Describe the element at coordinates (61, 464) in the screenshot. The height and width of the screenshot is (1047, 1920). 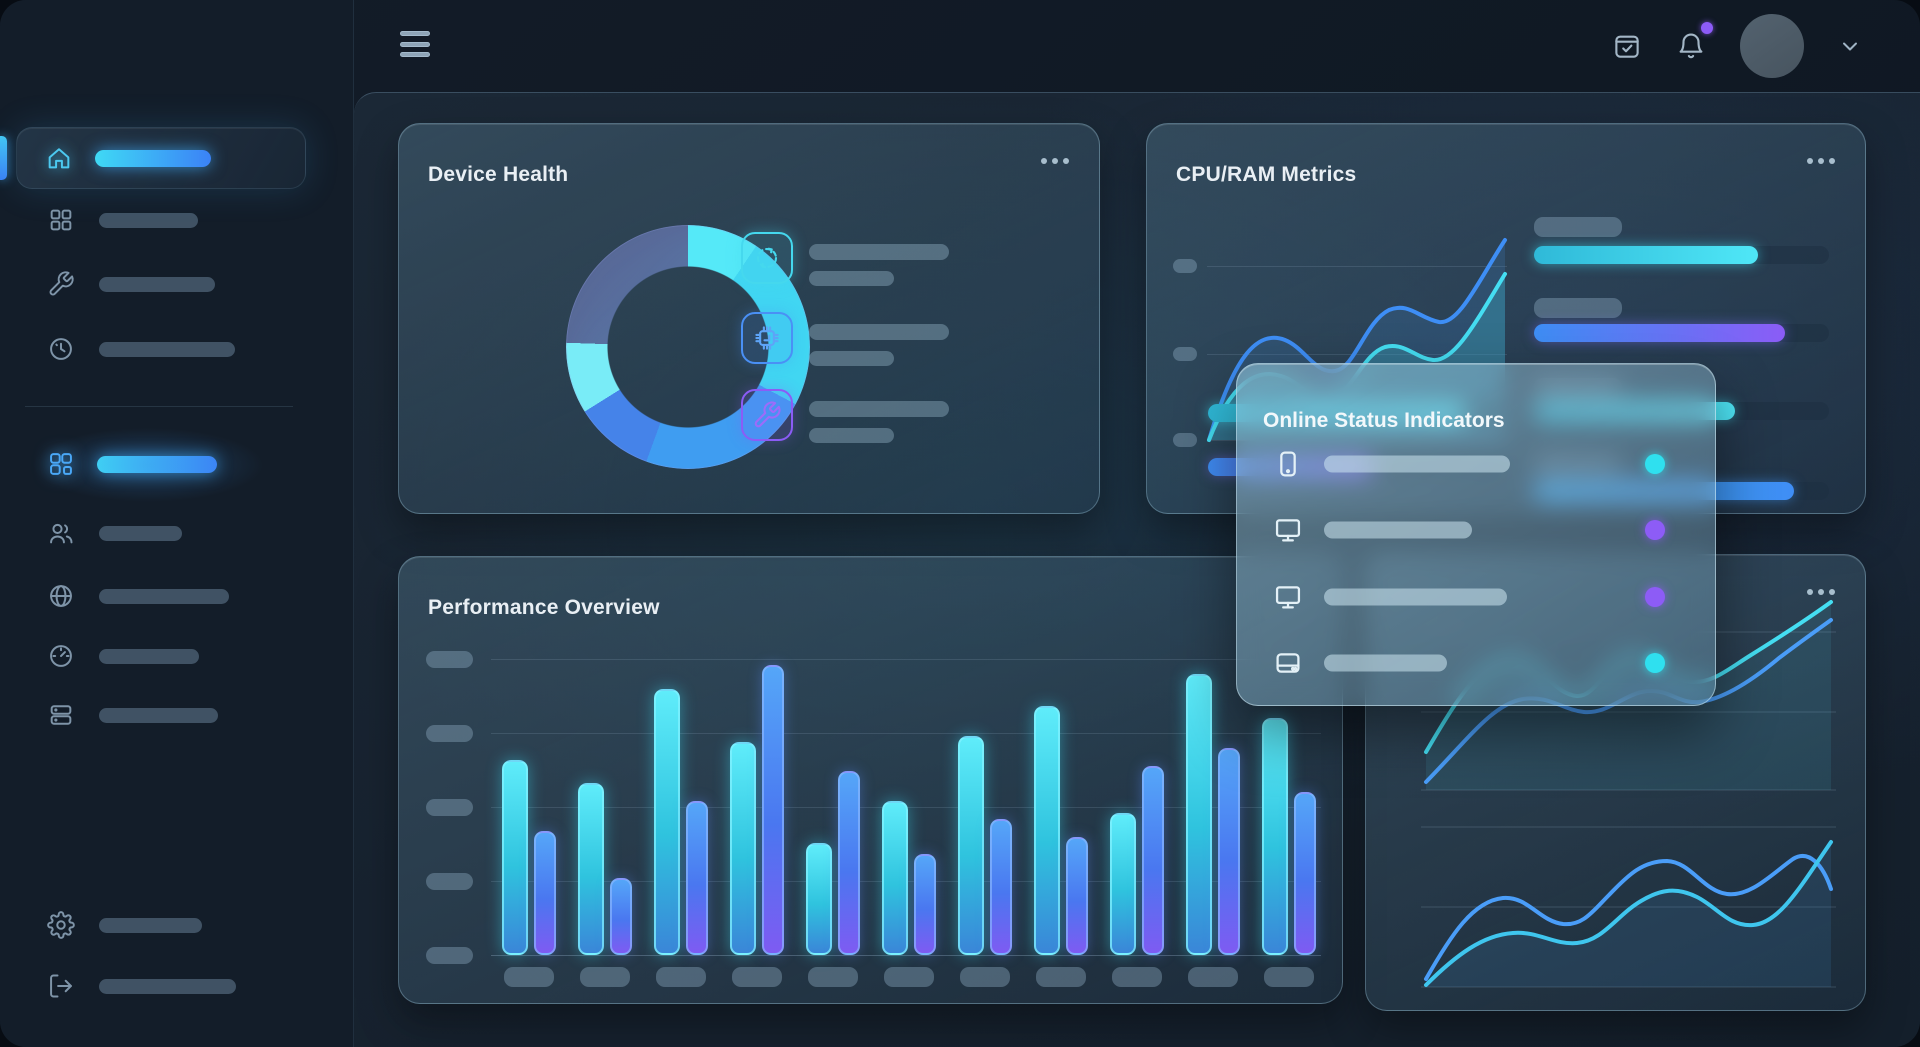
I see `apps-icon` at that location.